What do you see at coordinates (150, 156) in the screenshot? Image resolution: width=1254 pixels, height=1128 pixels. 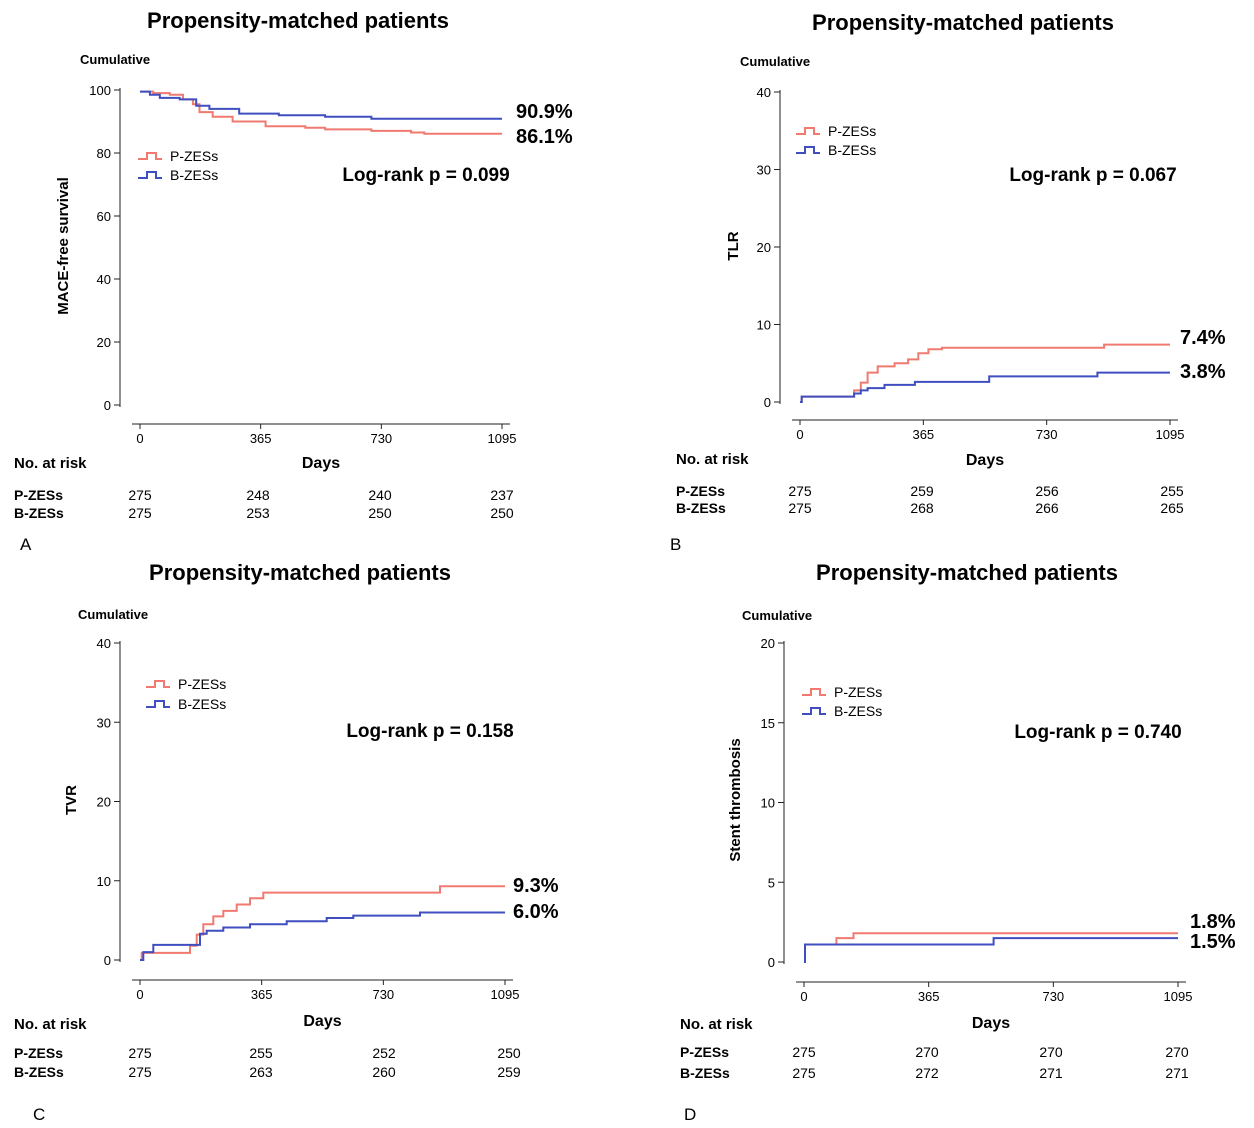 I see `panel-a-legend-swatch-p-zess` at bounding box center [150, 156].